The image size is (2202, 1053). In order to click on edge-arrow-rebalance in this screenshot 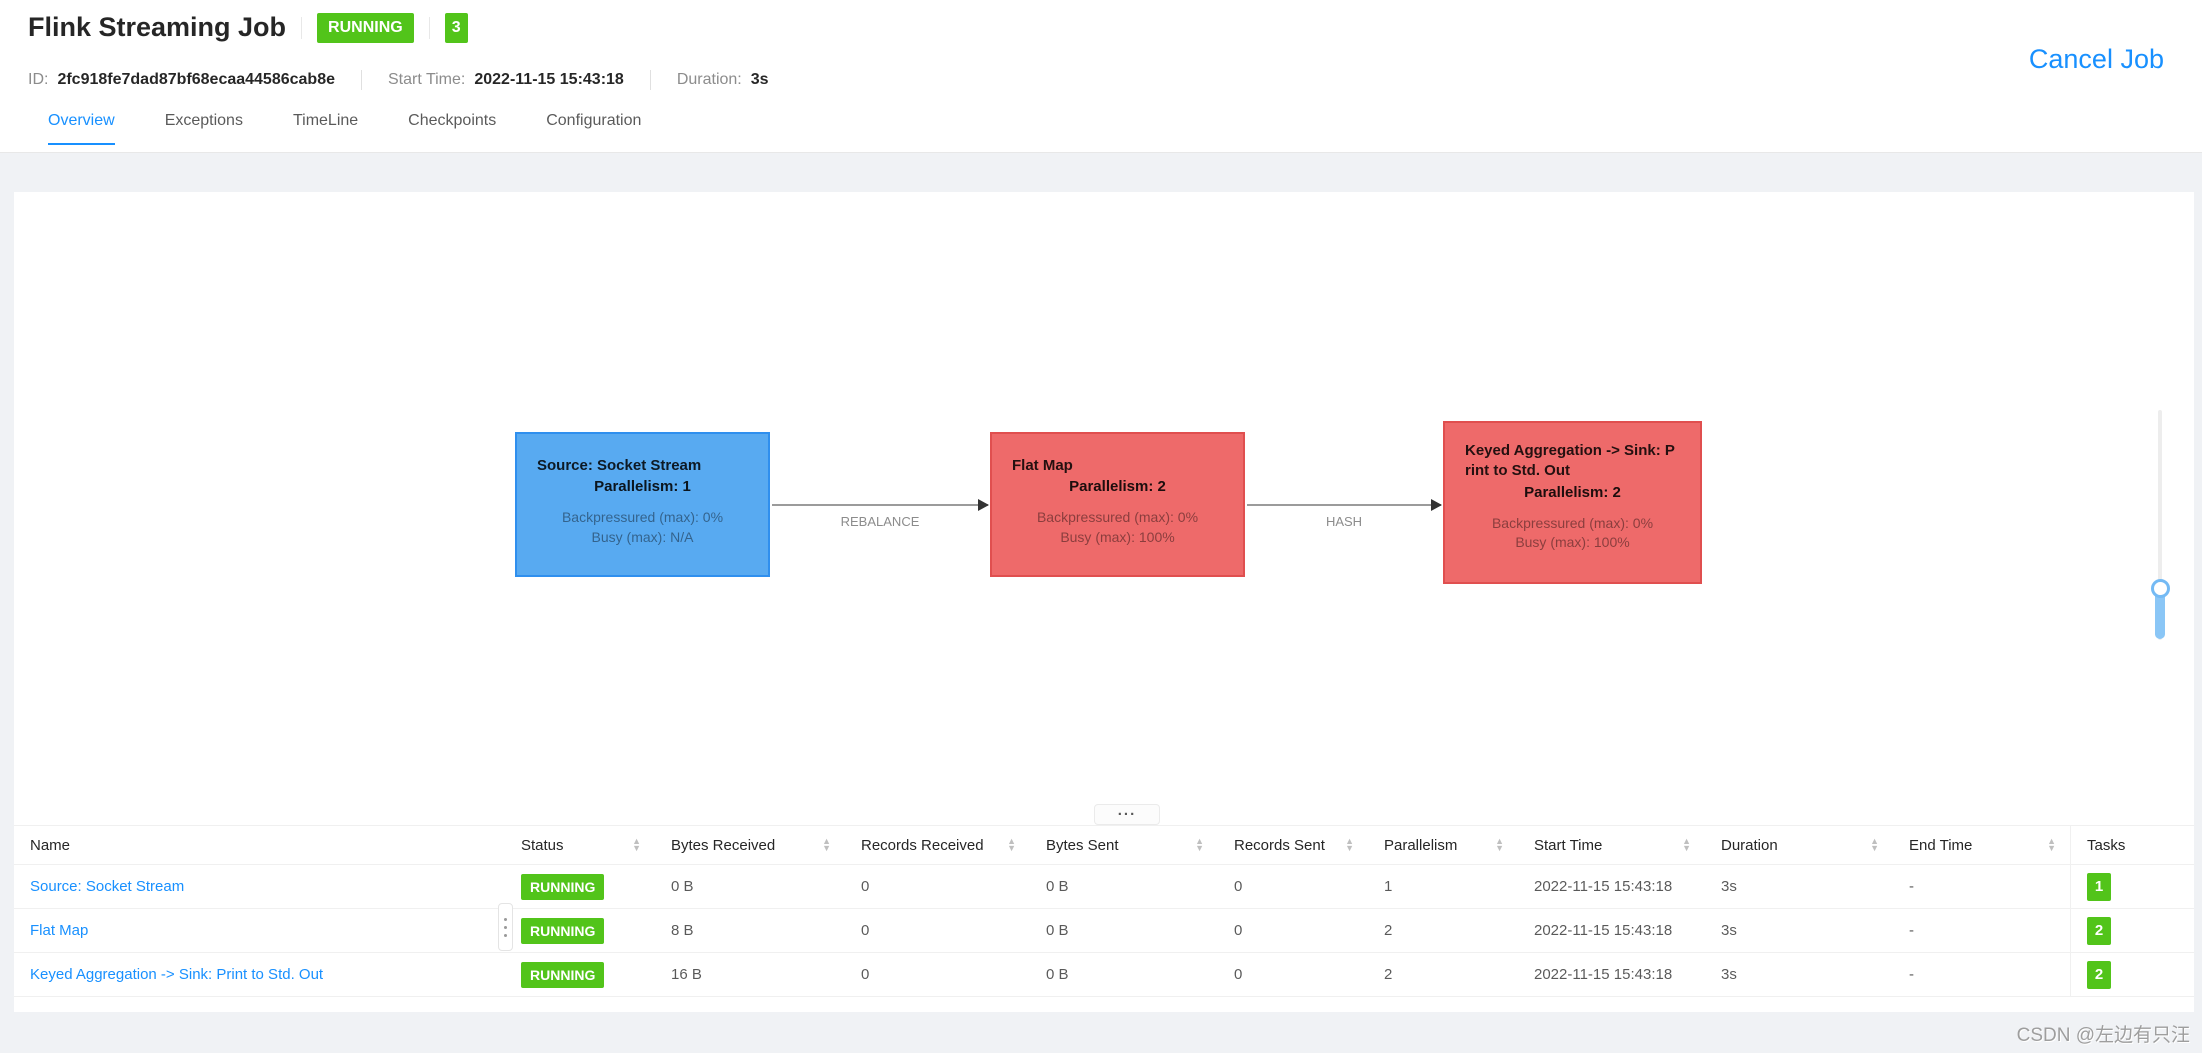, I will do `click(880, 505)`.